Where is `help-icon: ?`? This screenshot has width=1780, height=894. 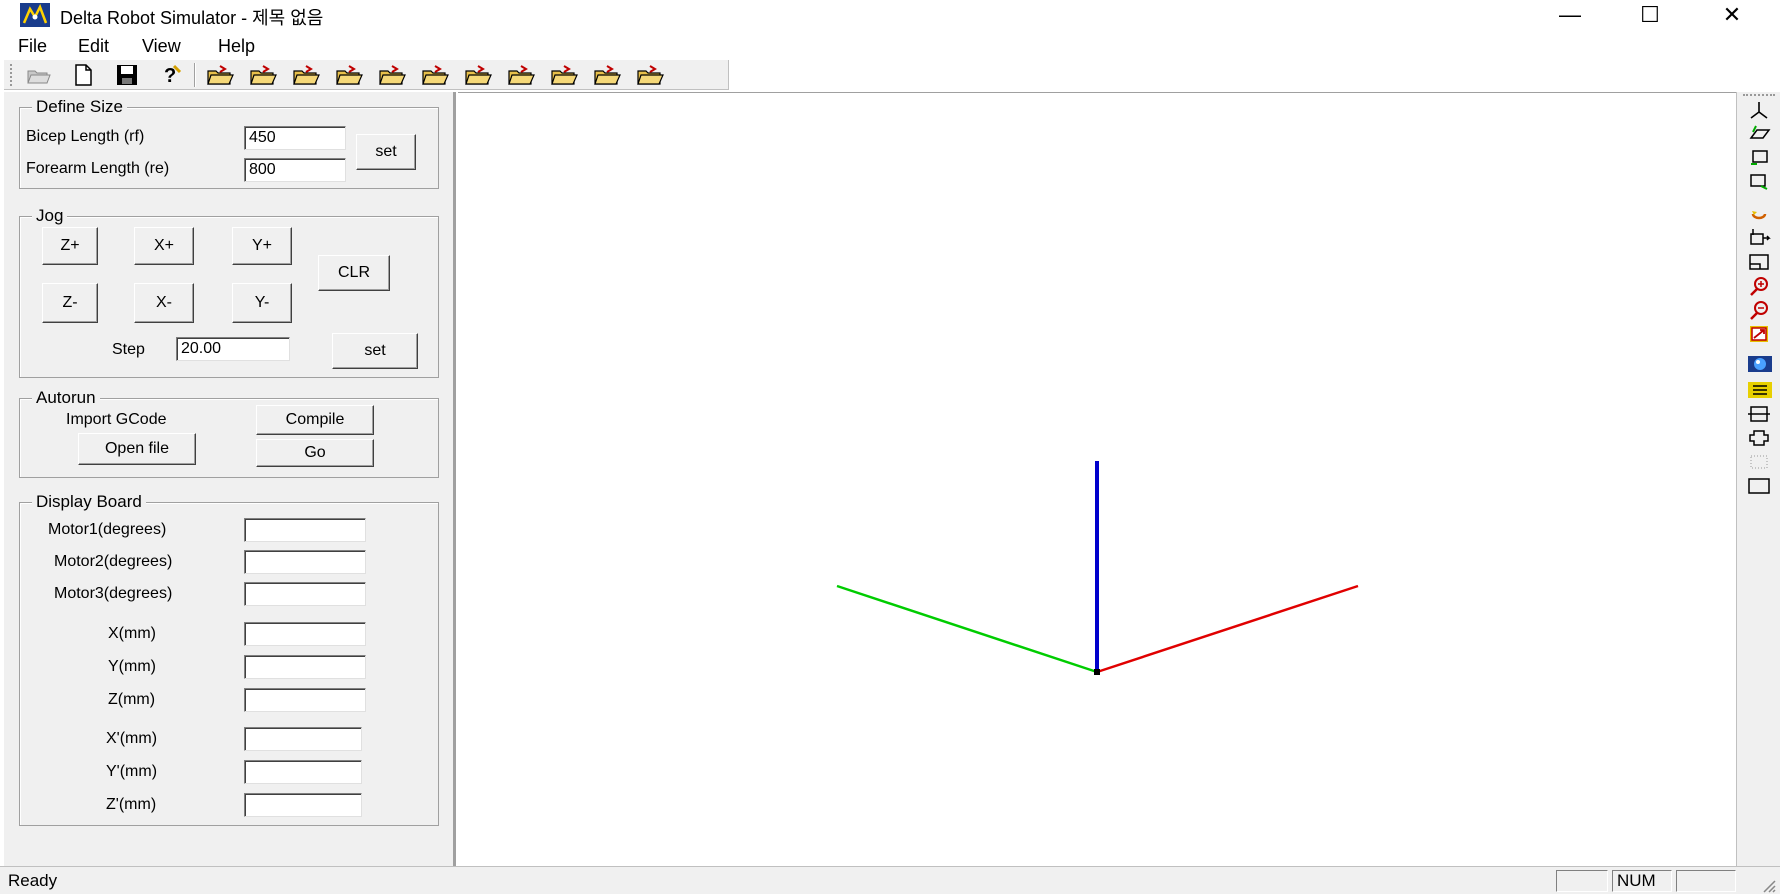
help-icon: ? is located at coordinates (171, 75).